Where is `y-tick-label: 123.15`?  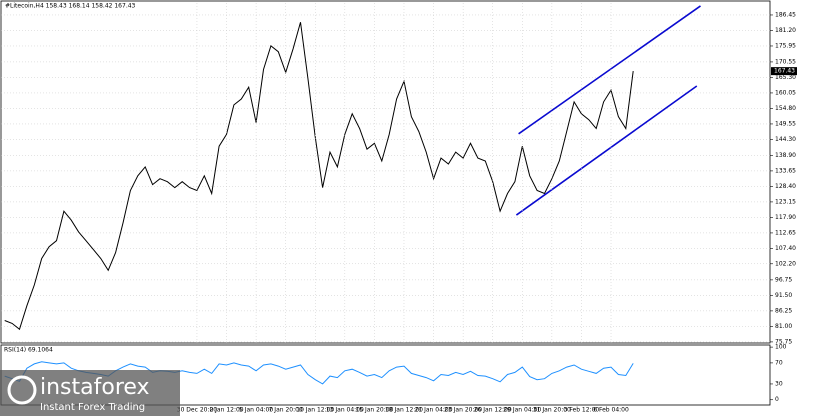 y-tick-label: 123.15 is located at coordinates (785, 201).